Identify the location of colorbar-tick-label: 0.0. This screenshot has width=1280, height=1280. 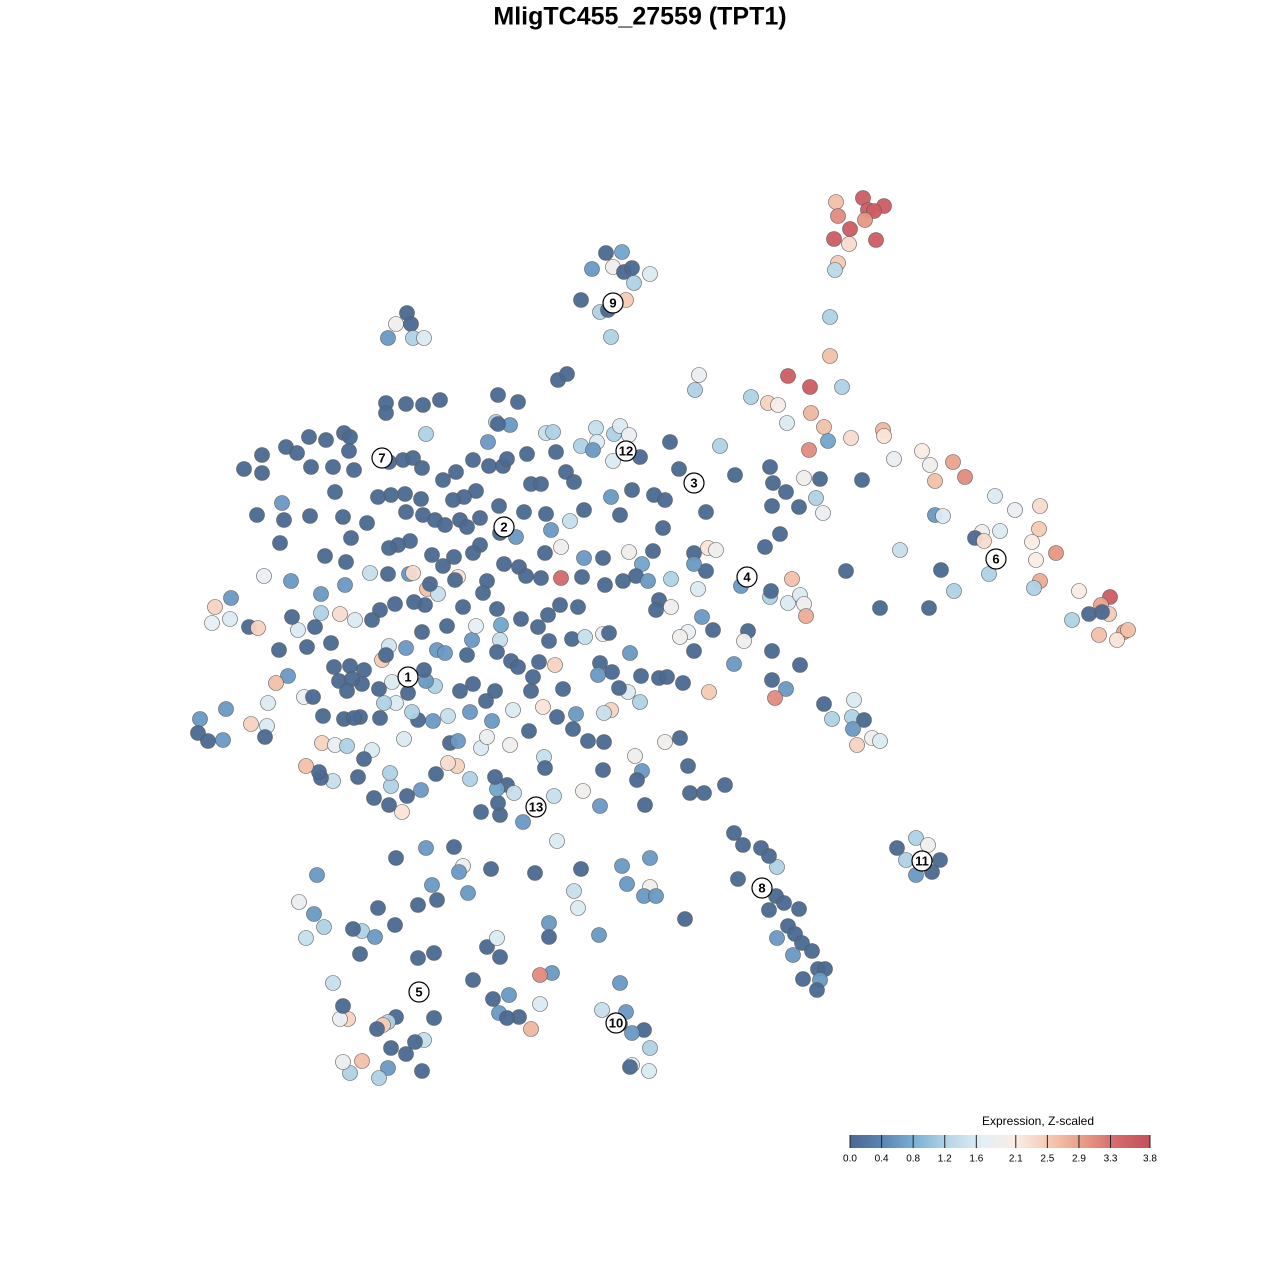
(850, 1159).